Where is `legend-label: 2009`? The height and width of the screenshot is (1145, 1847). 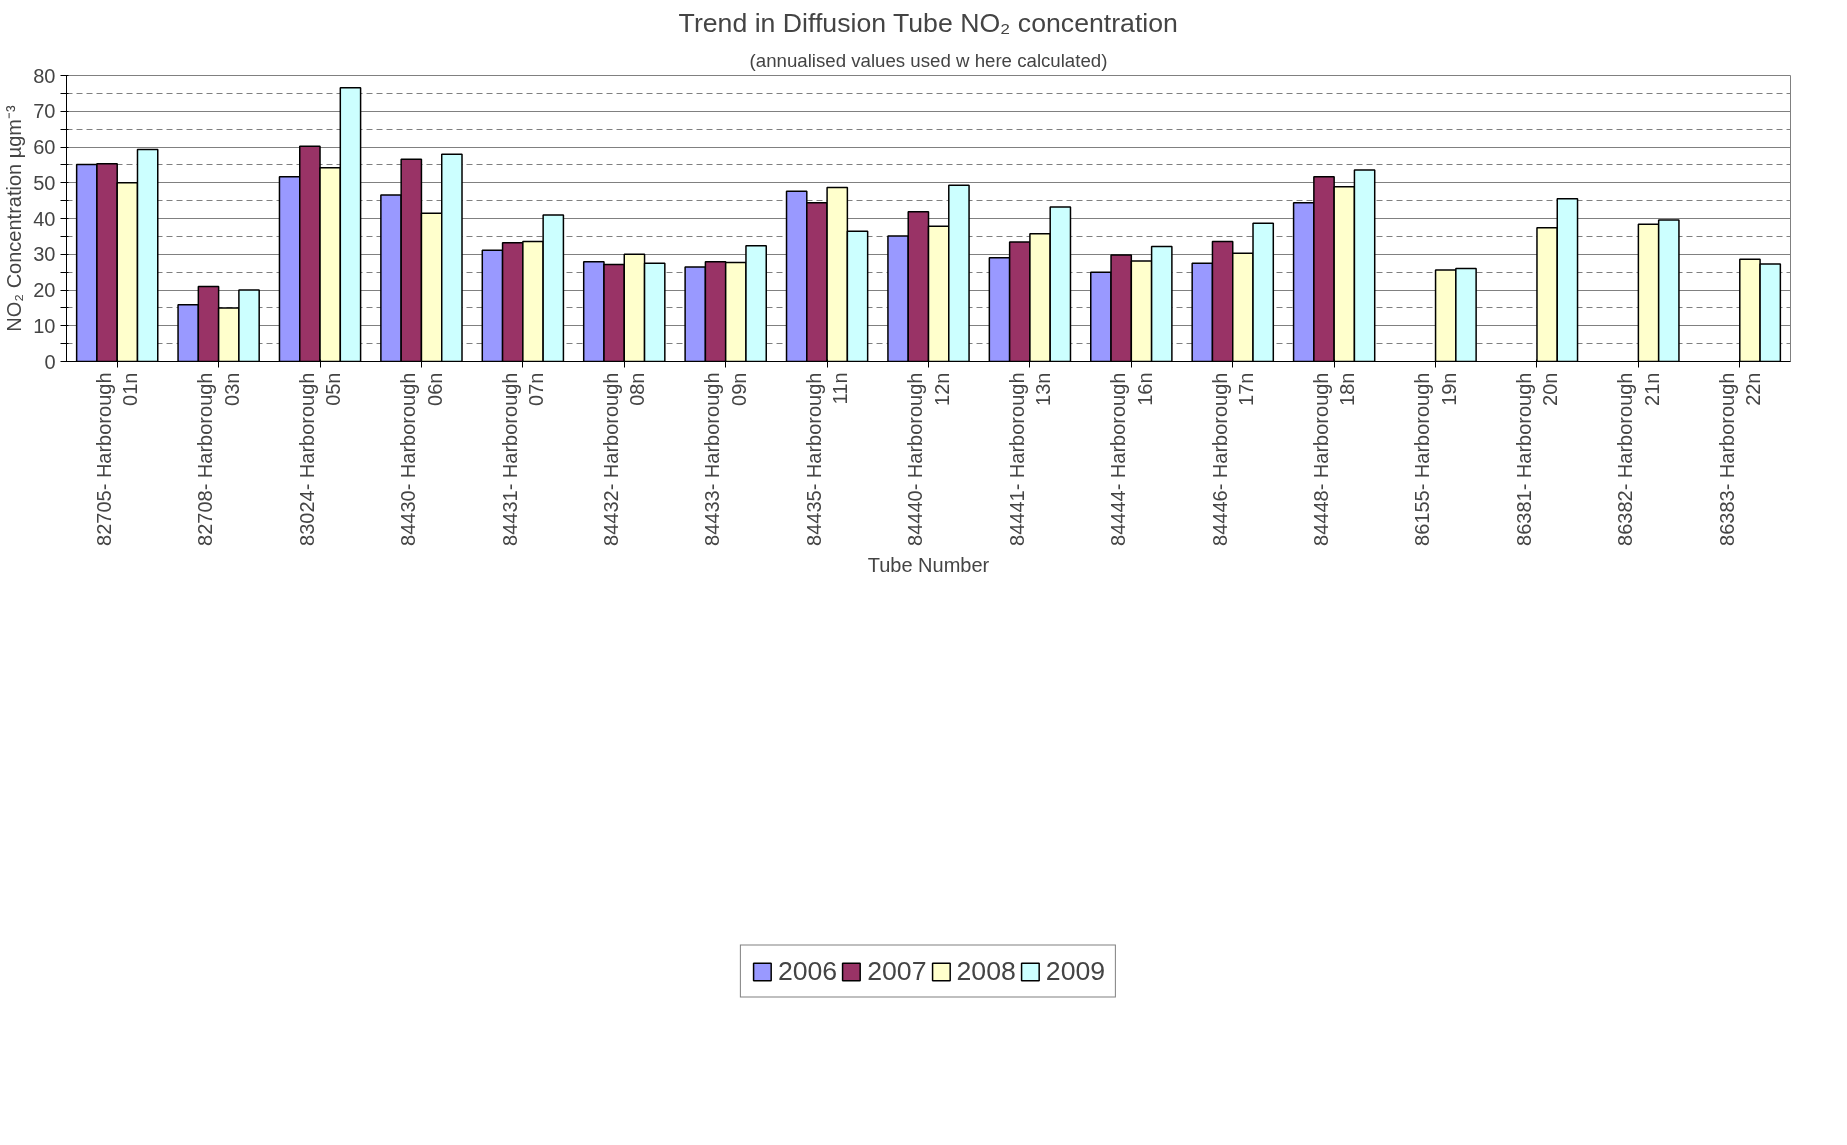 legend-label: 2009 is located at coordinates (1075, 971).